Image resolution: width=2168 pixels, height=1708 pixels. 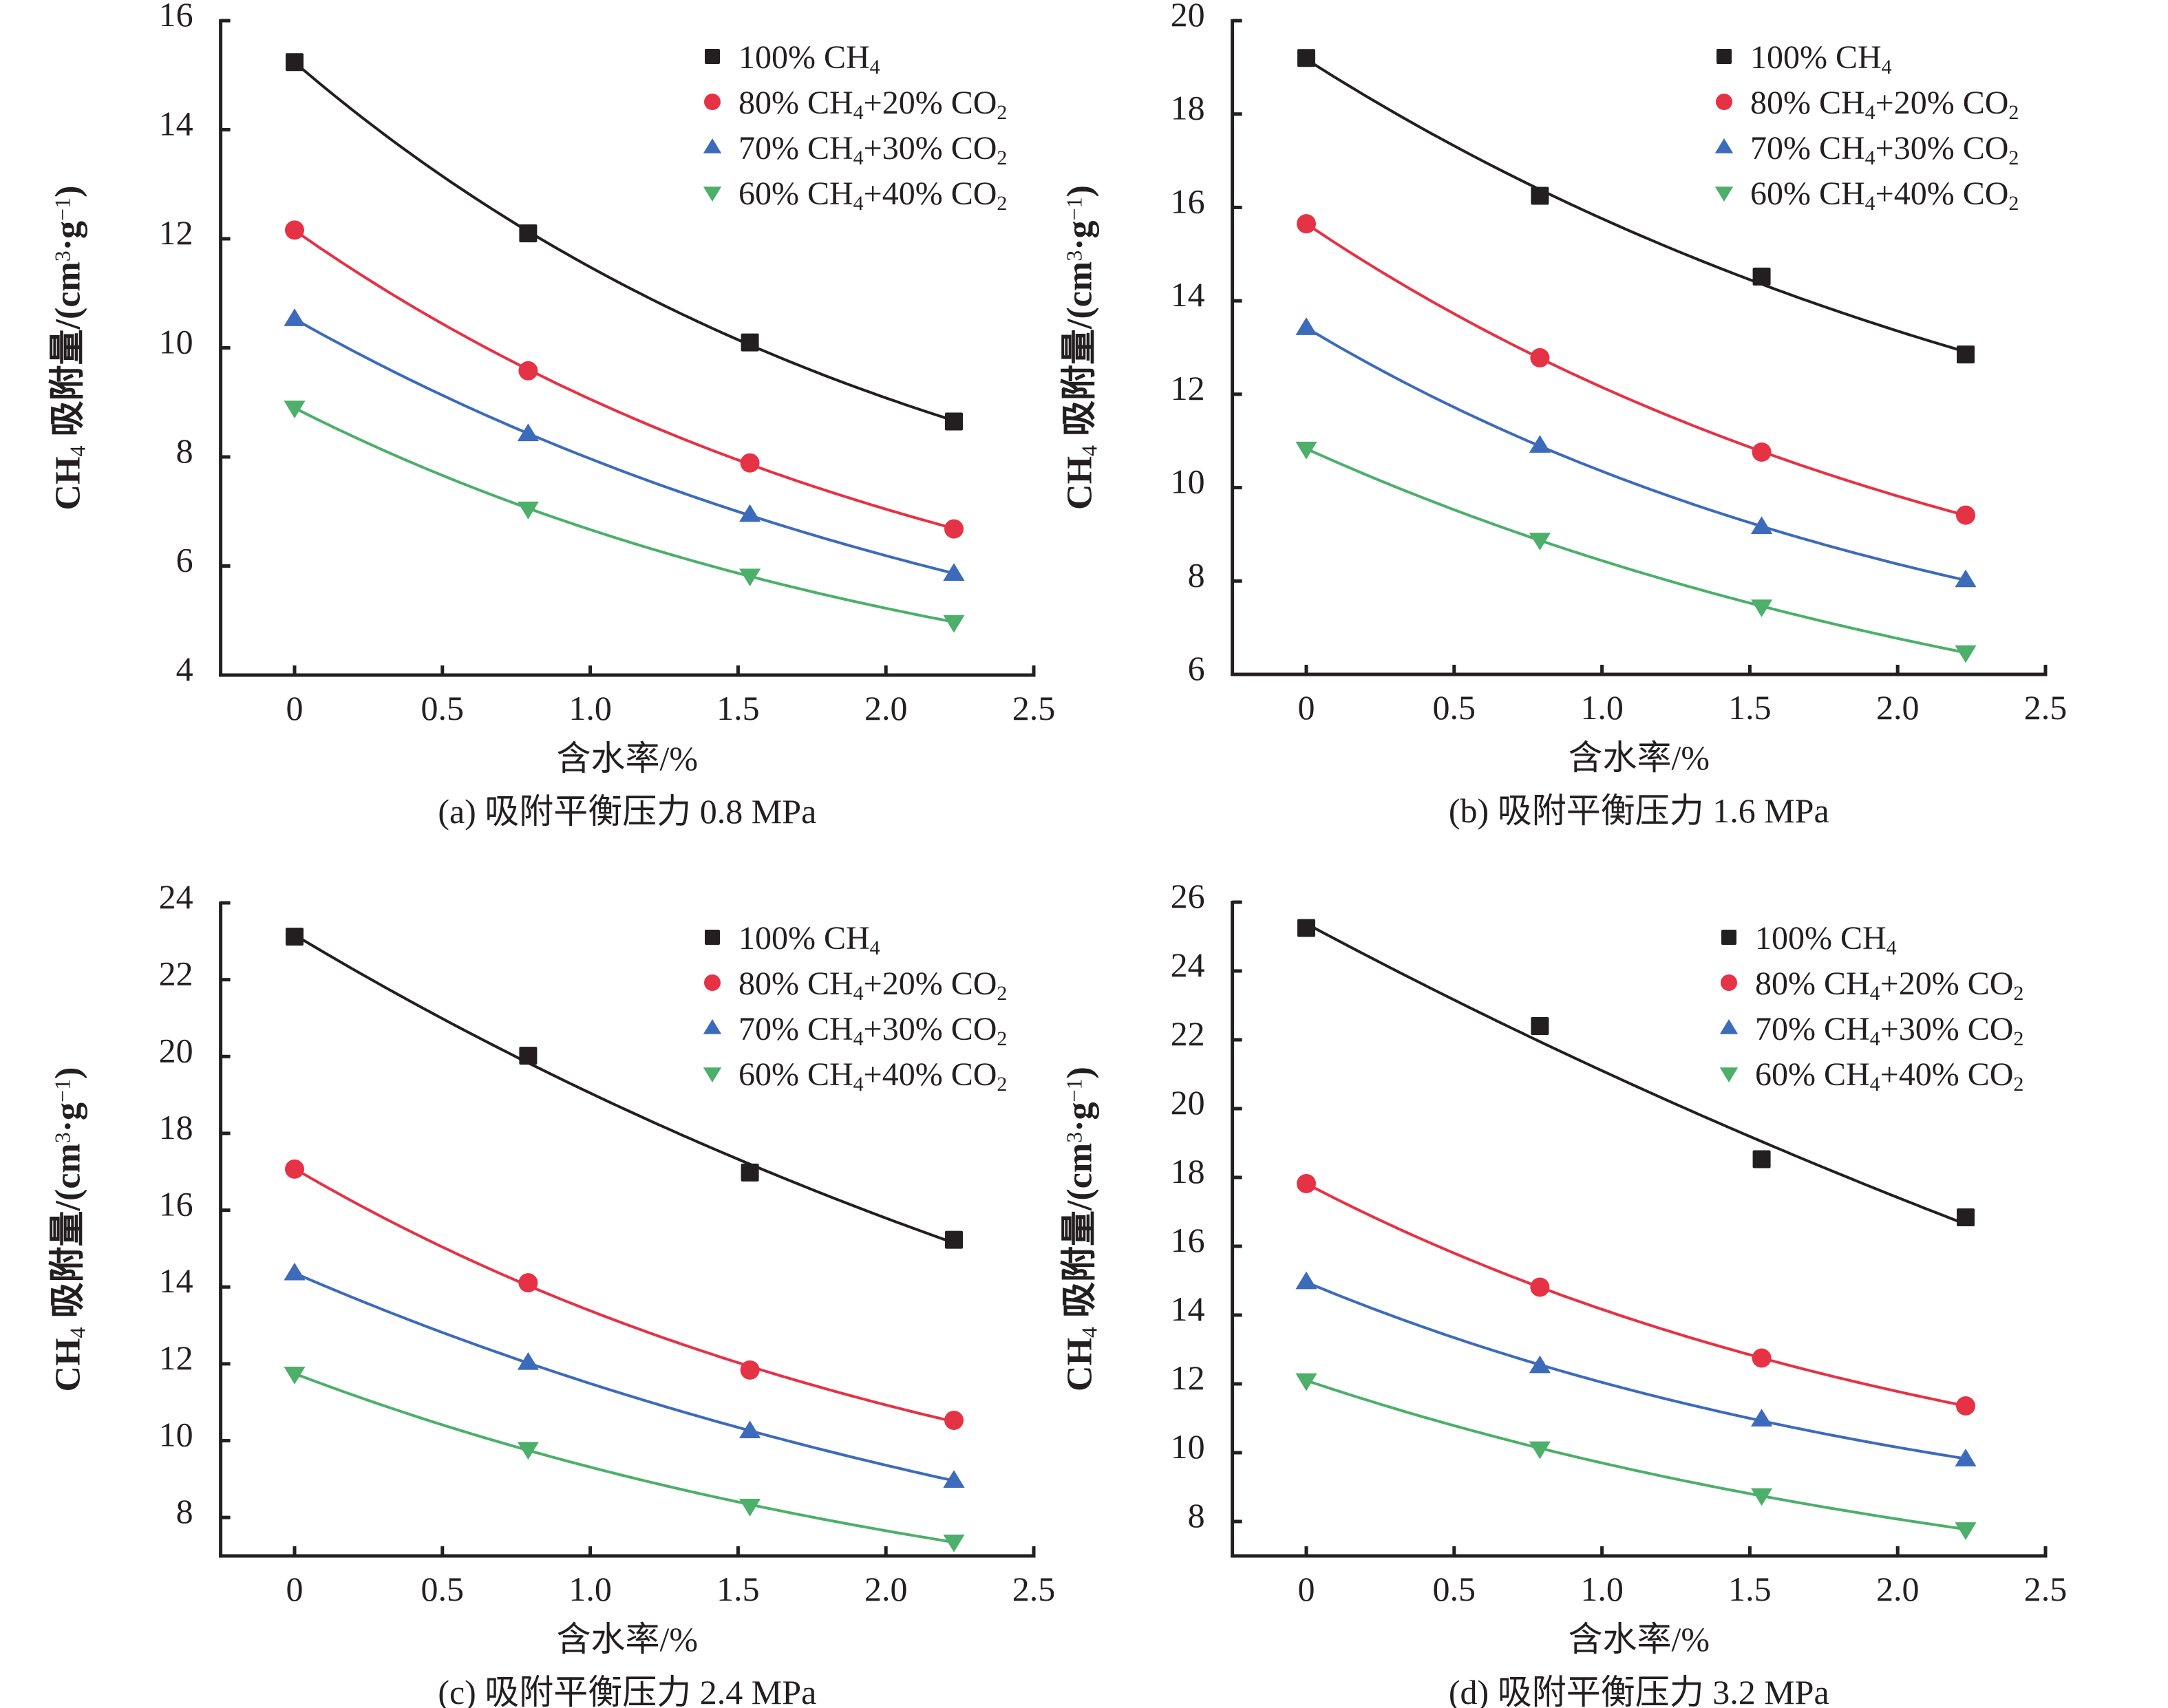 What do you see at coordinates (1639, 1639) in the screenshot?
I see `x-axis-title: 含水率/%` at bounding box center [1639, 1639].